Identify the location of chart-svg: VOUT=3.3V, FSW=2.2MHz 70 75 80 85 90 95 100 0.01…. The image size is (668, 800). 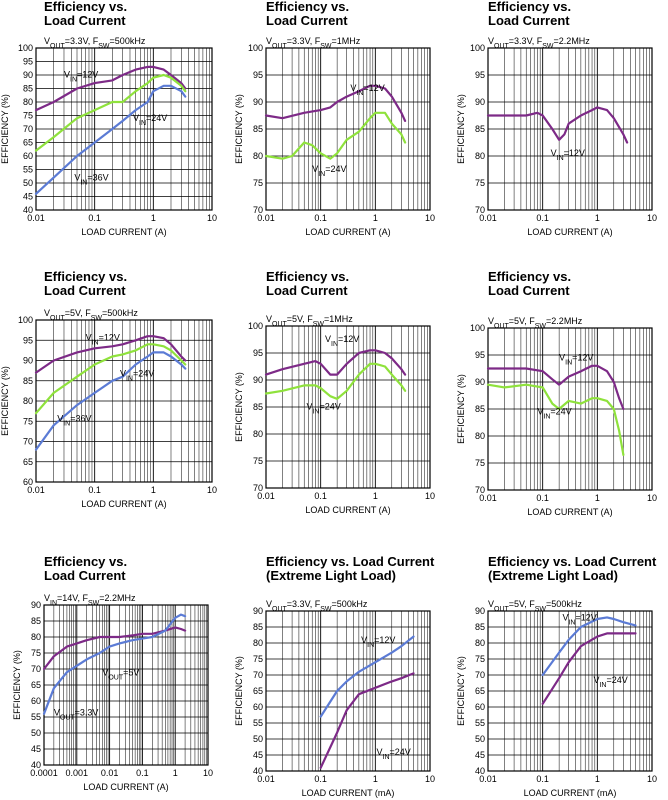
(556, 136).